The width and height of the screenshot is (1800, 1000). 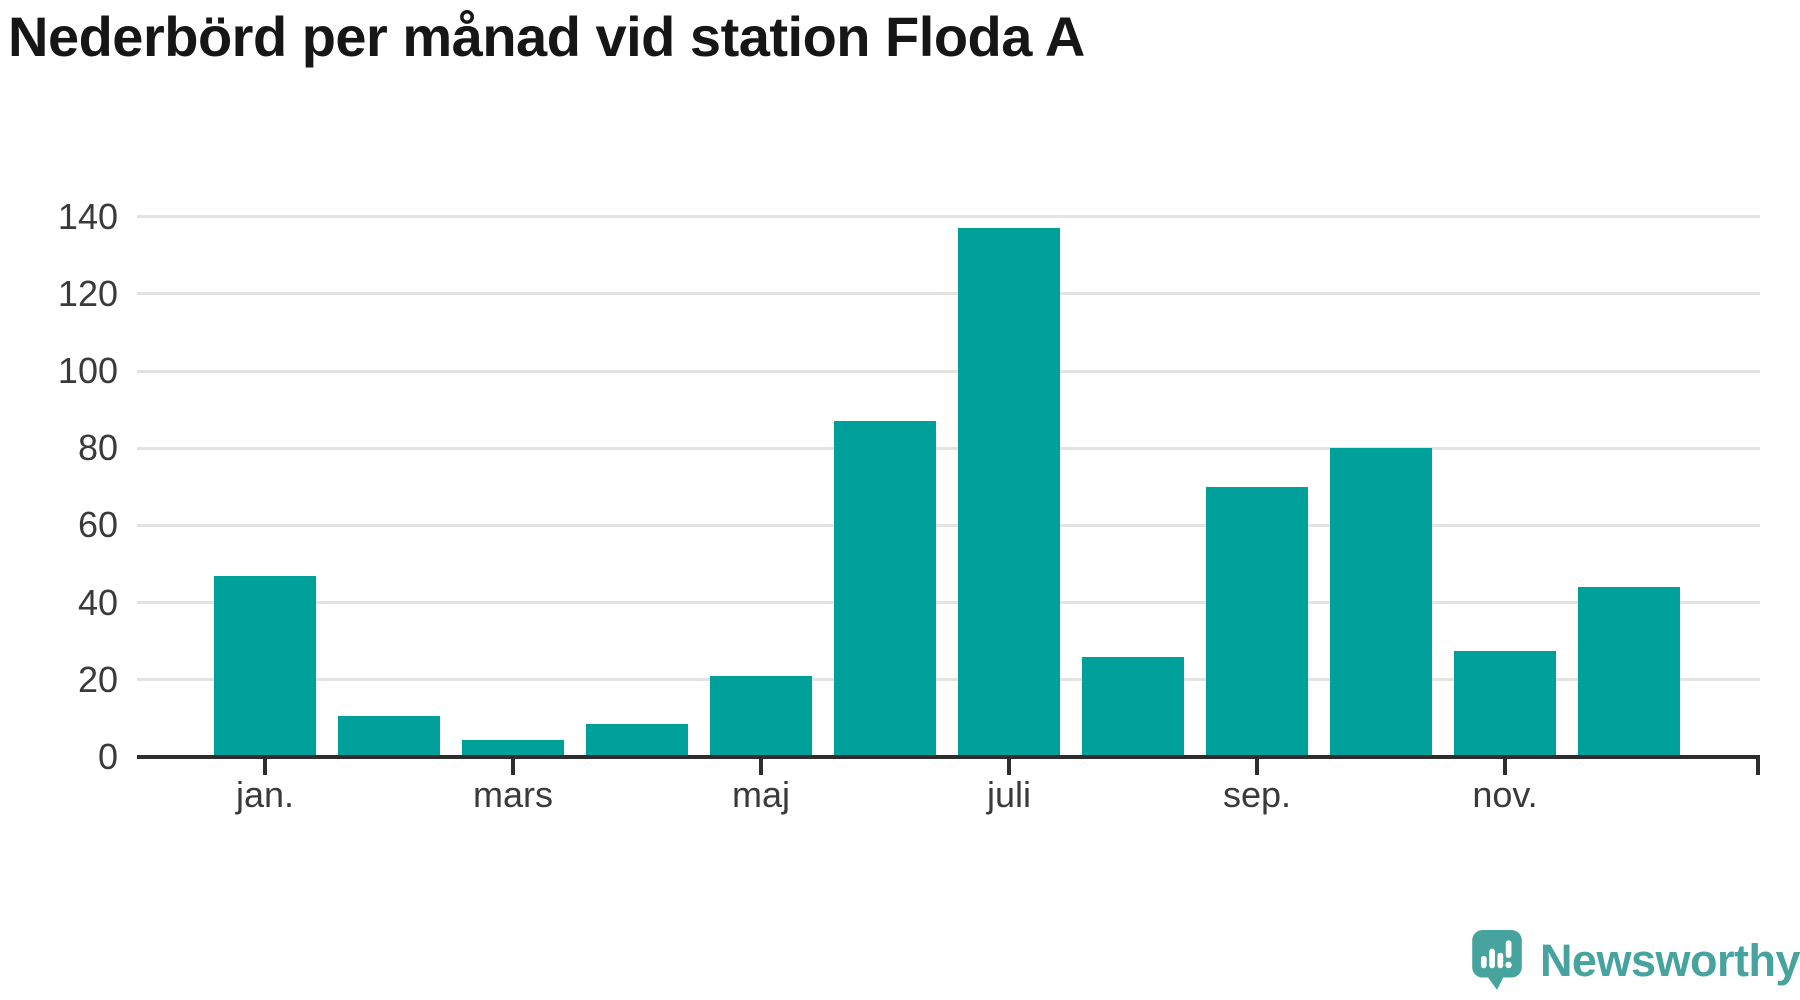 I want to click on bar-apr, so click(x=637, y=740).